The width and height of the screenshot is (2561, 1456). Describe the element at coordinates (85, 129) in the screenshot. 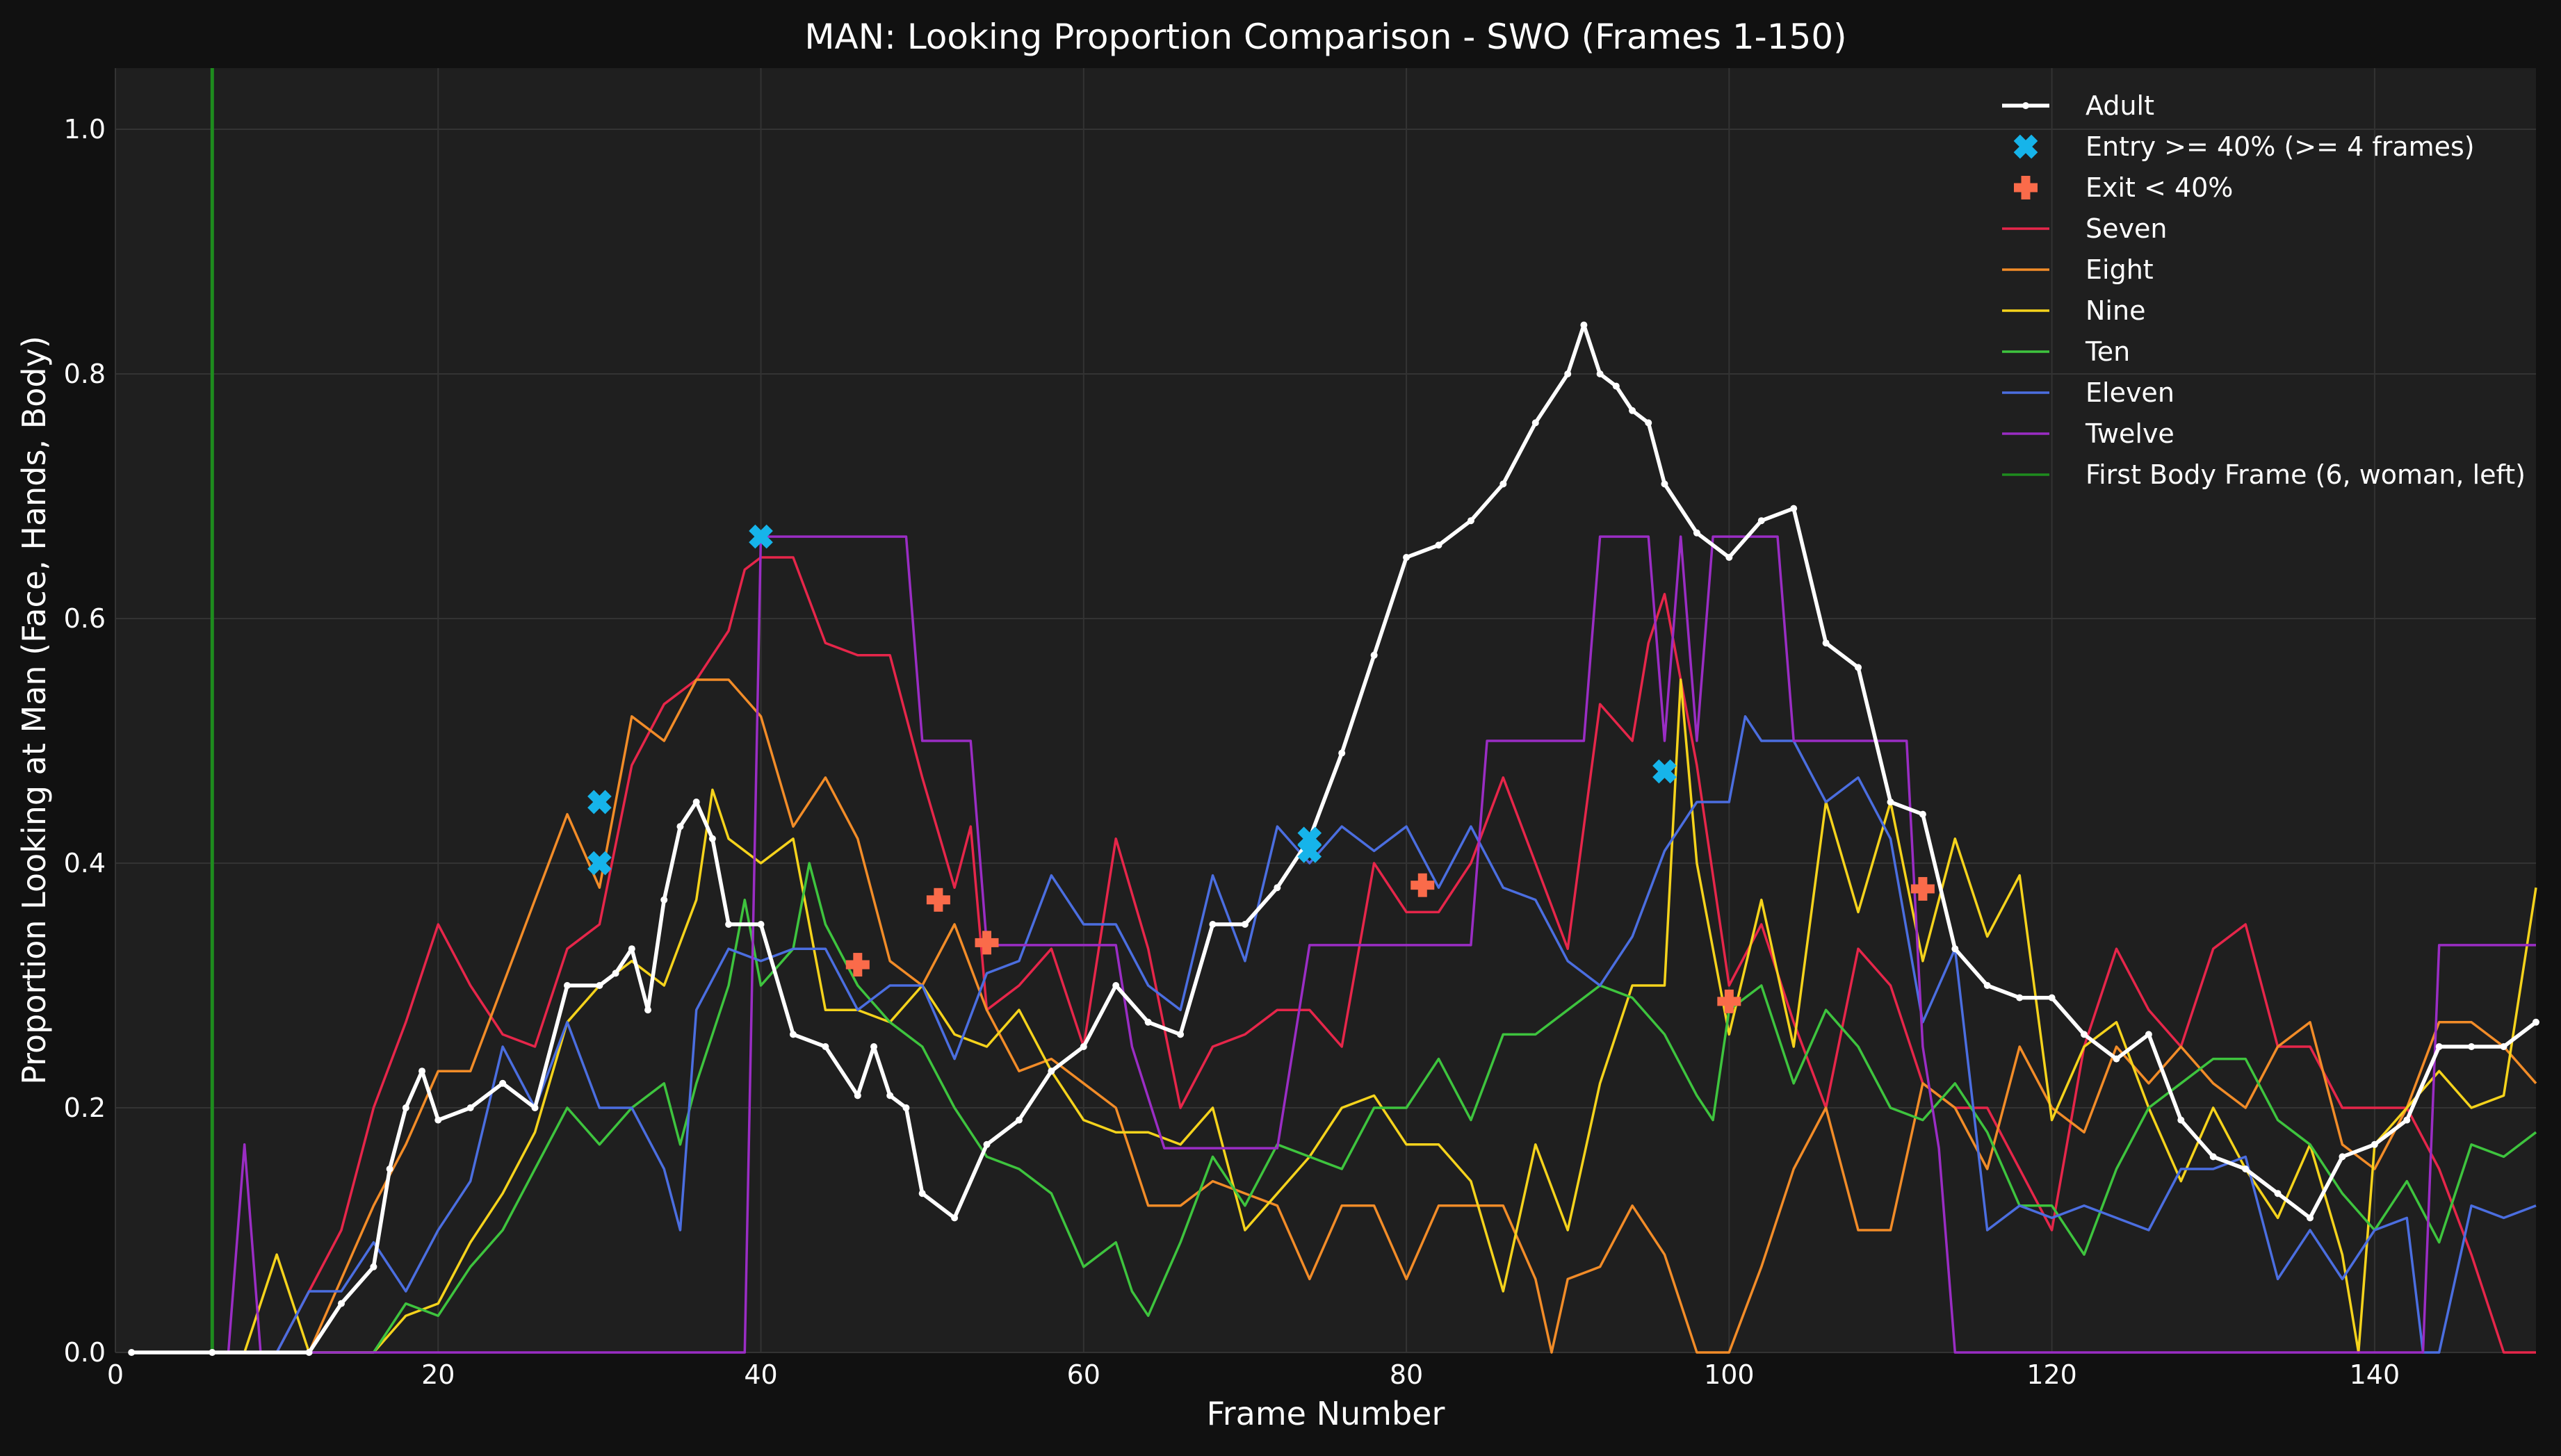

I see `y-tick-label: 1.0` at that location.